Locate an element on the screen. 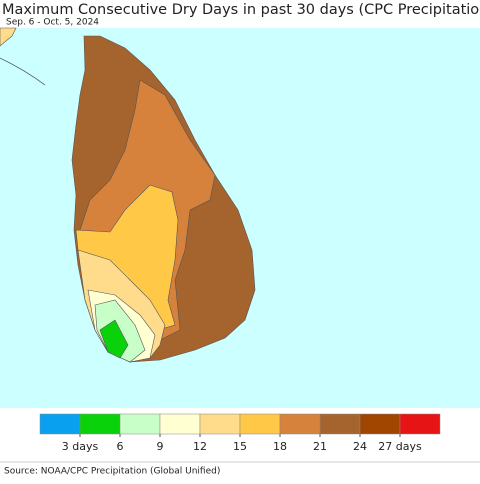 The height and width of the screenshot is (484, 480). subtitle: Sep. 6 - Oct. 5, 2024 is located at coordinates (52, 23).